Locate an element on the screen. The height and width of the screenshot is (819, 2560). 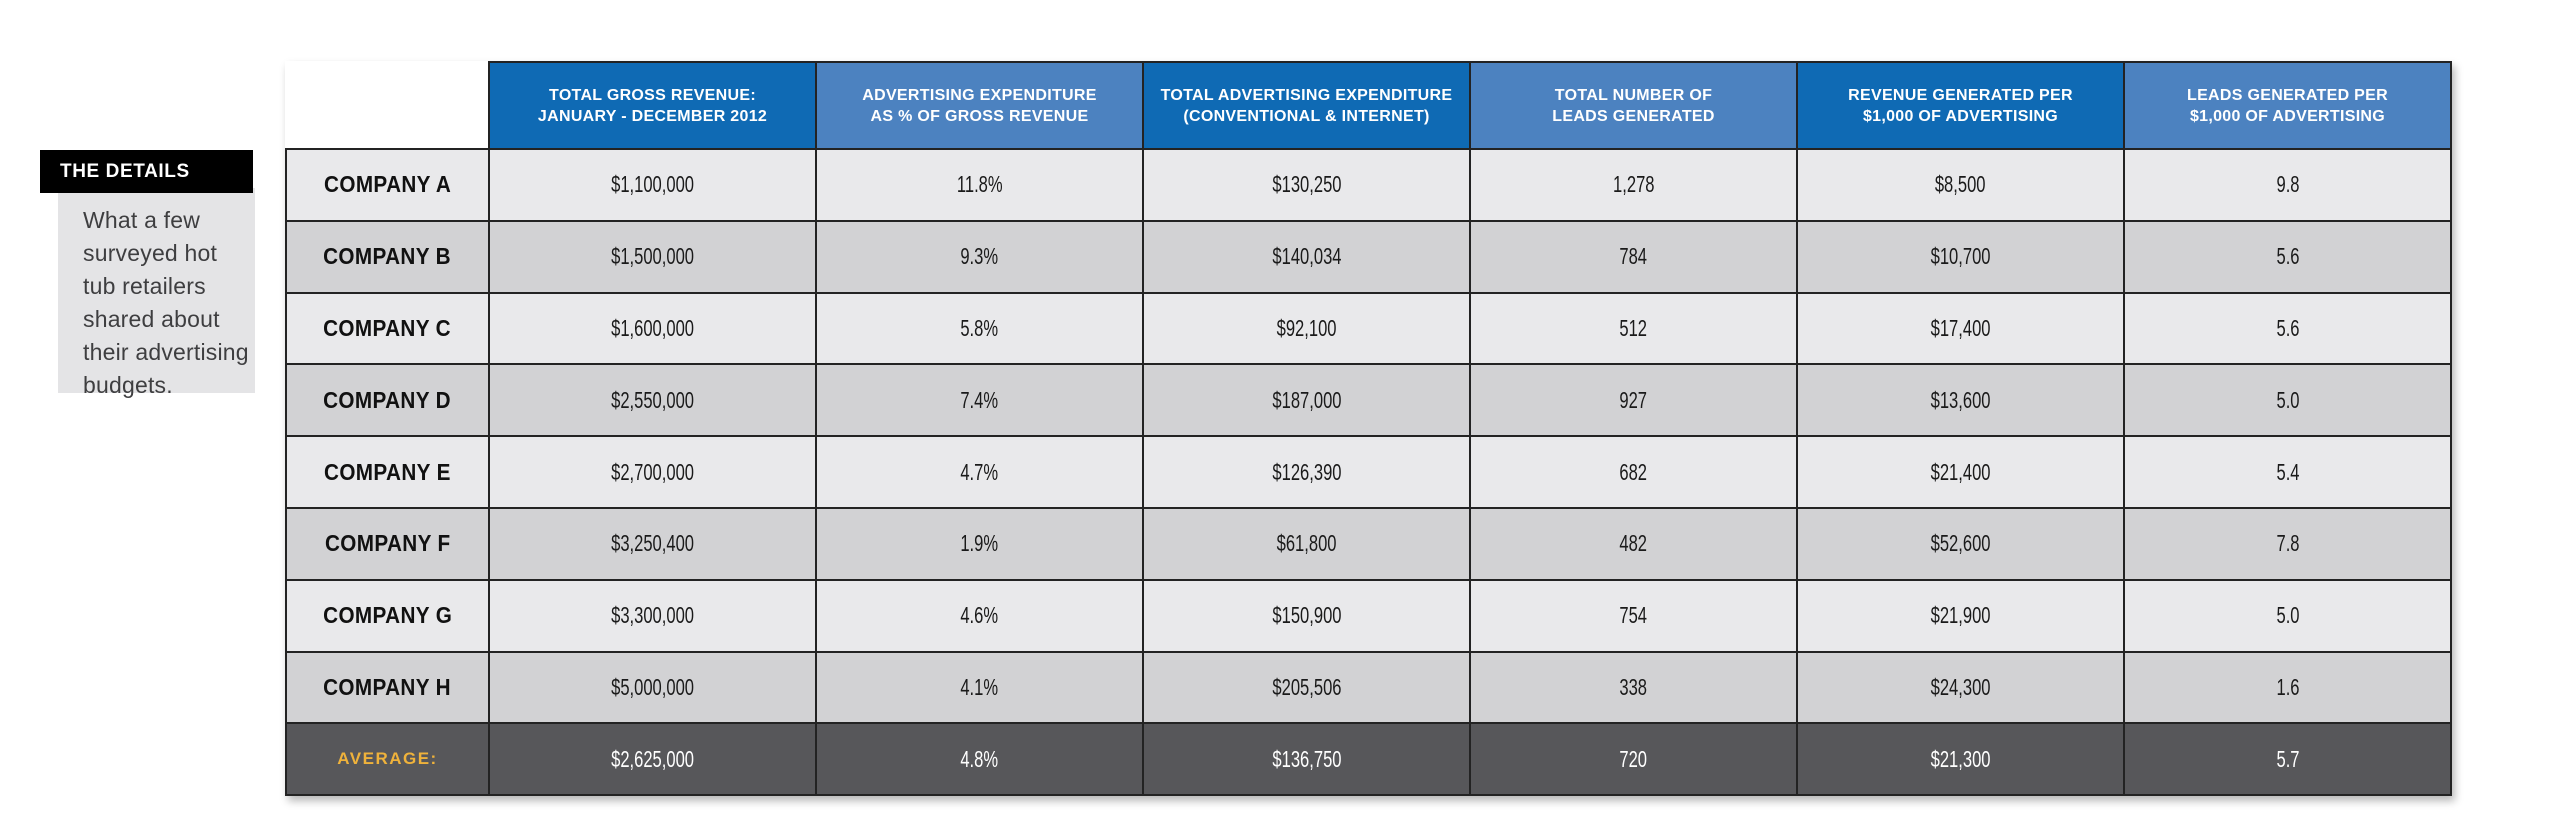
cell: $1,500,000 is located at coordinates (652, 256).